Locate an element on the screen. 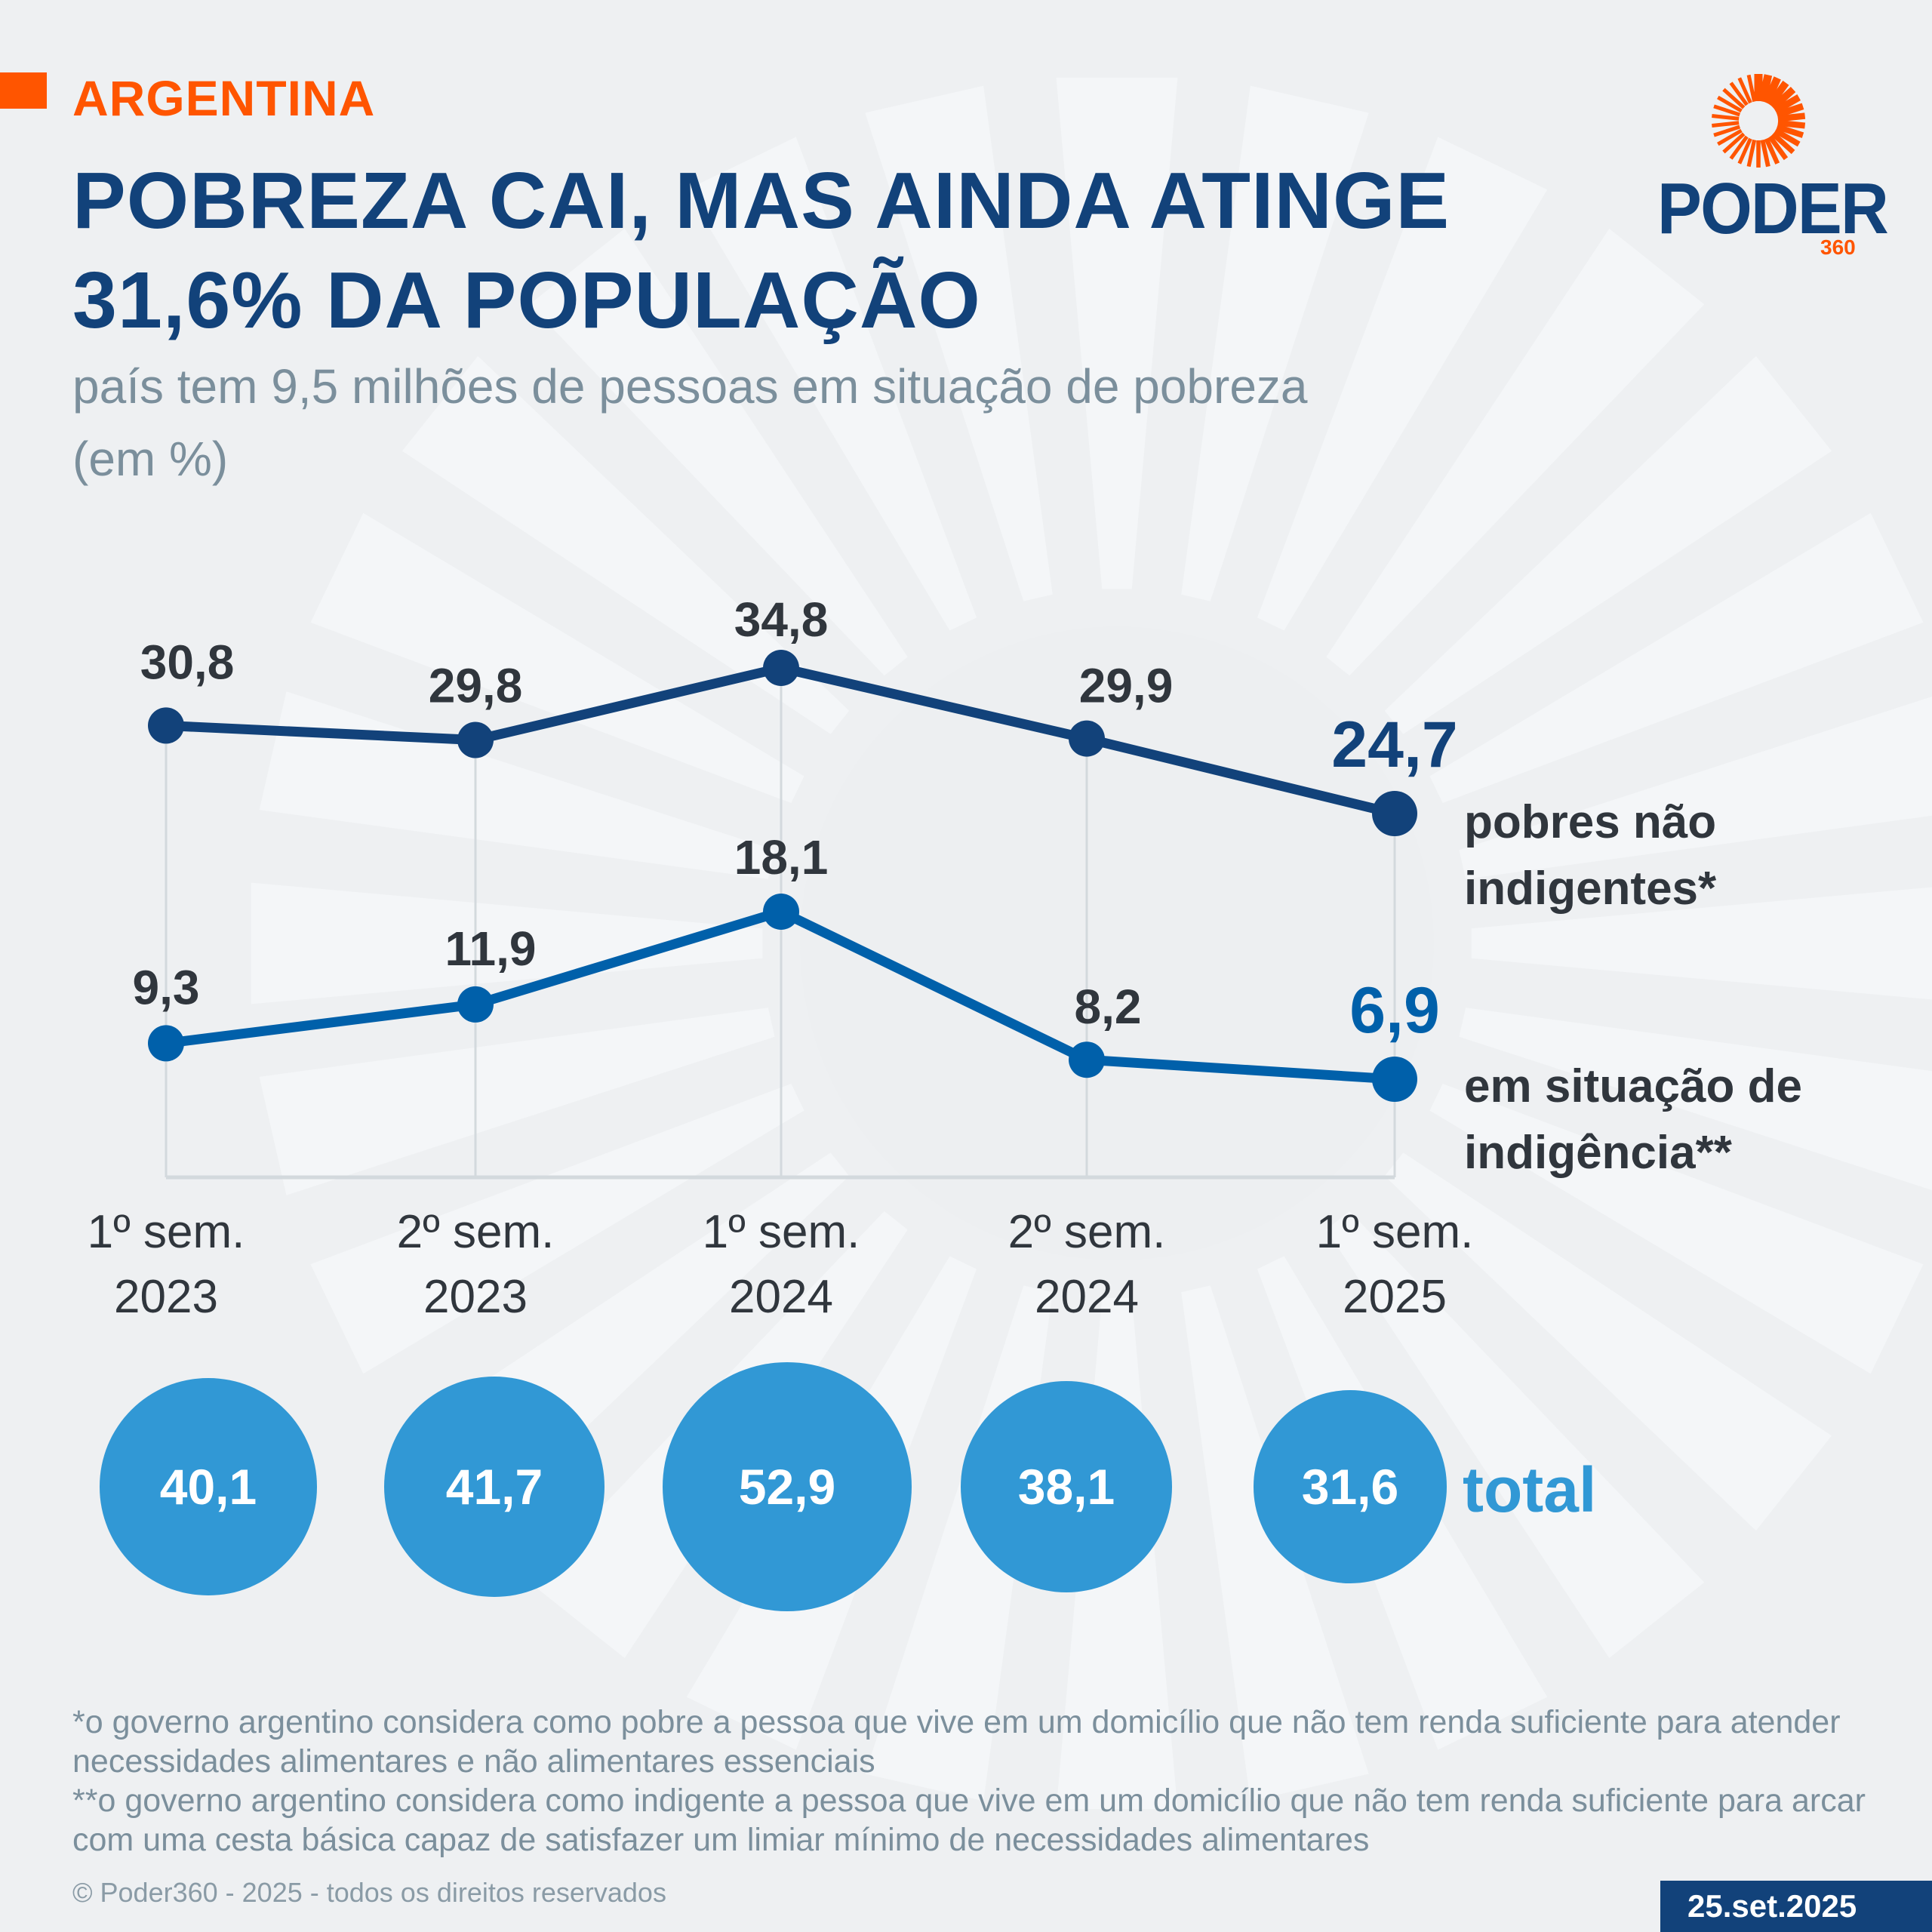  total-bubble-value: 52,9 is located at coordinates (787, 1487).